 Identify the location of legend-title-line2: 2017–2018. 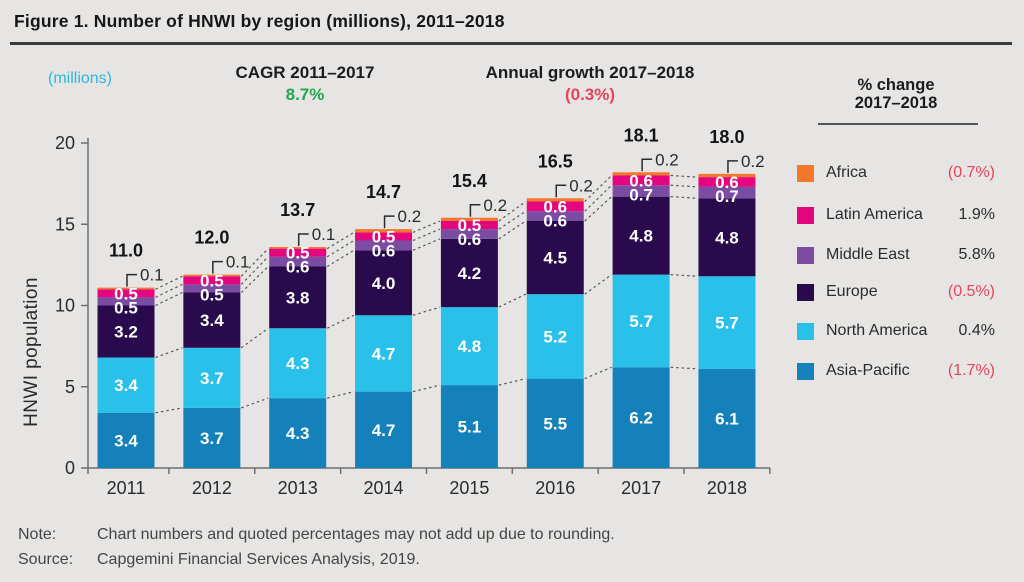
(896, 103).